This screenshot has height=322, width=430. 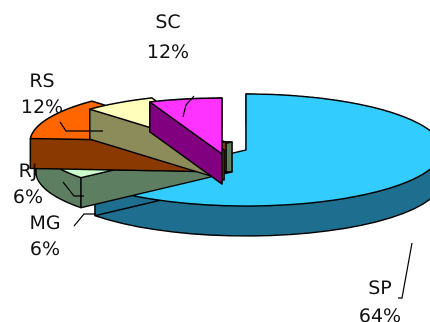 What do you see at coordinates (186, 126) in the screenshot?
I see `pie-slice-top-mg` at bounding box center [186, 126].